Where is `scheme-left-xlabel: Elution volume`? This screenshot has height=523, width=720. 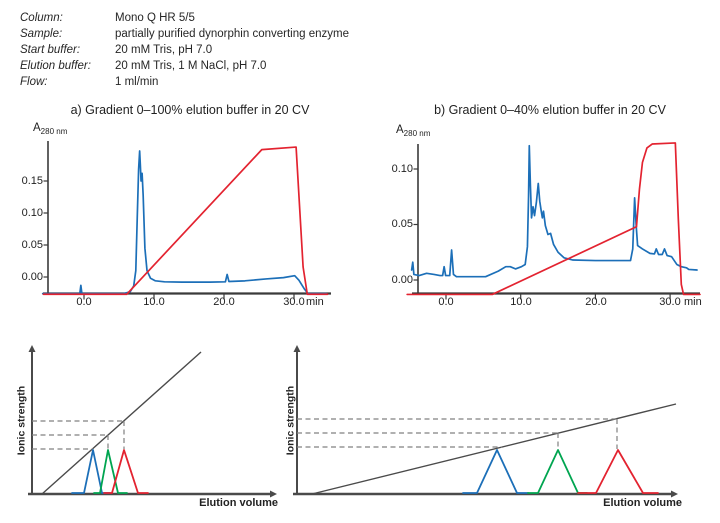 scheme-left-xlabel: Elution volume is located at coordinates (238, 503).